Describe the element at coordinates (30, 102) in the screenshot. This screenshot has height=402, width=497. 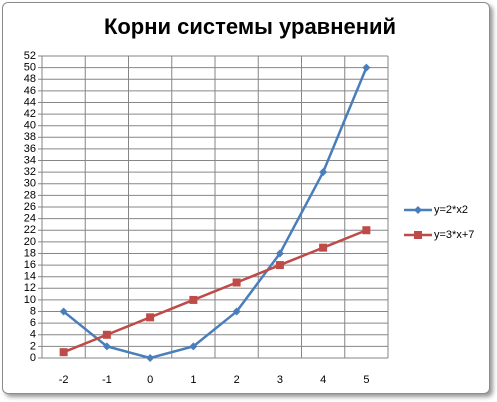
I see `y-tick-label: 44` at that location.